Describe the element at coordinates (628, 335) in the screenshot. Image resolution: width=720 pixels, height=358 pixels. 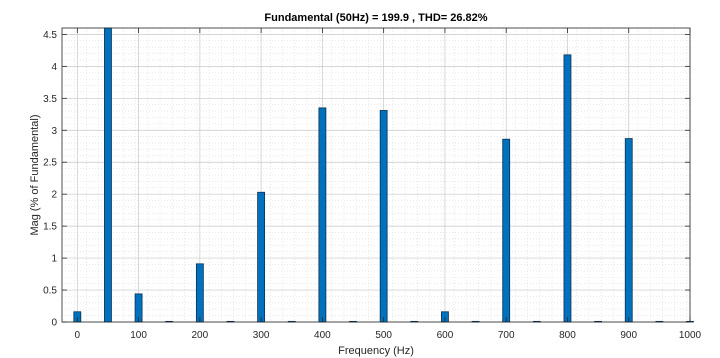
I see `x-tick-label: 900` at that location.